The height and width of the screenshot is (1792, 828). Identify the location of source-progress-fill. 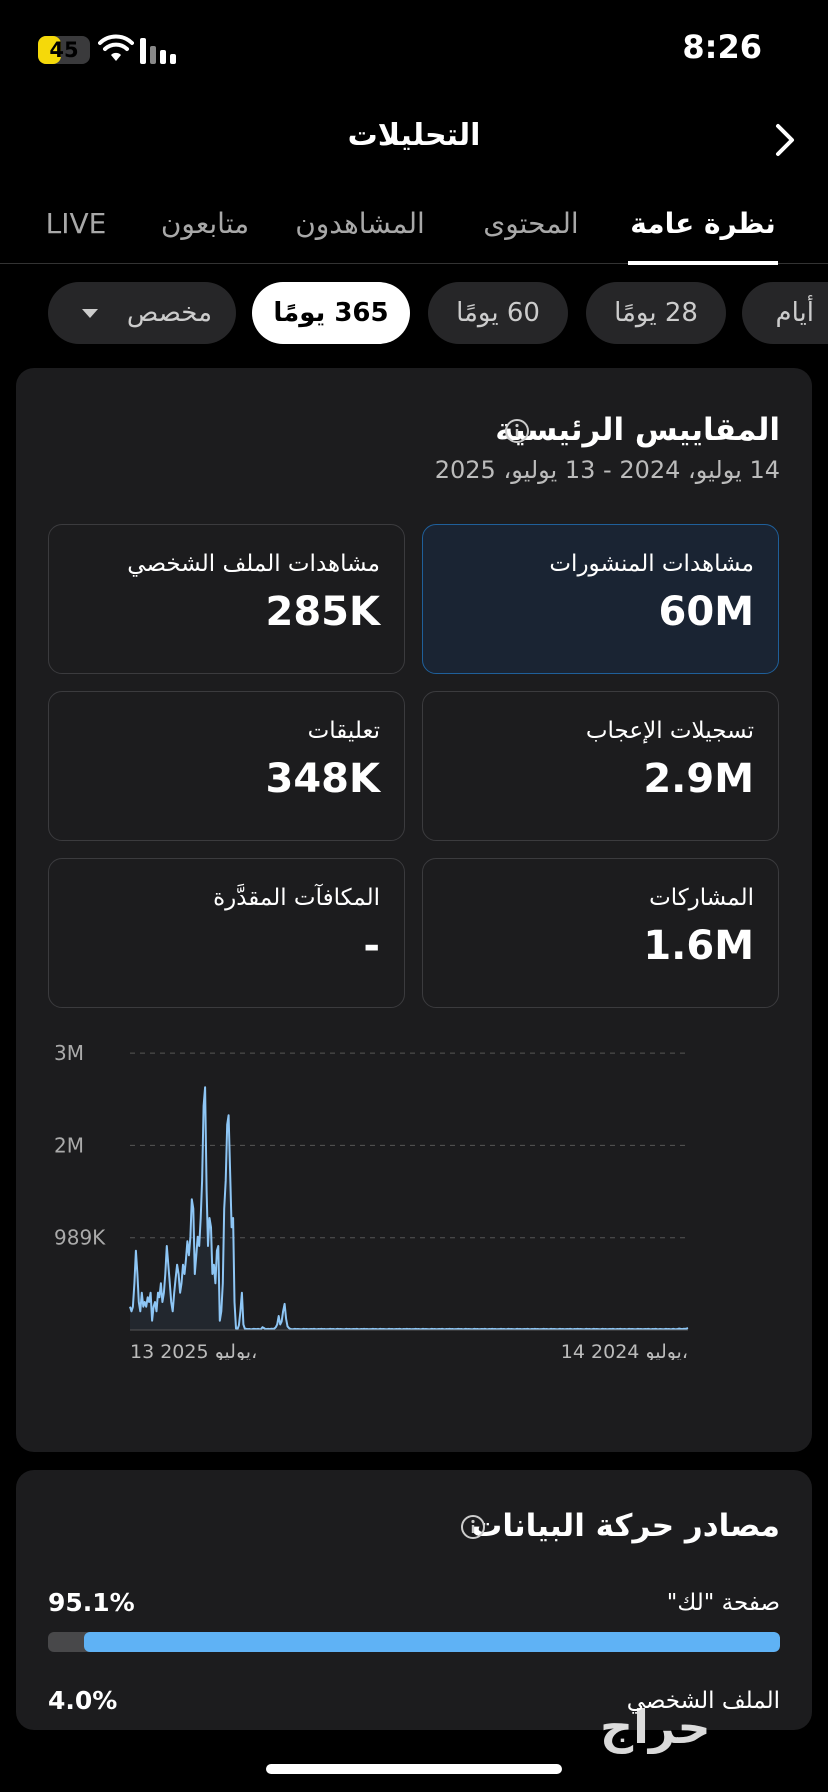
(431, 1642).